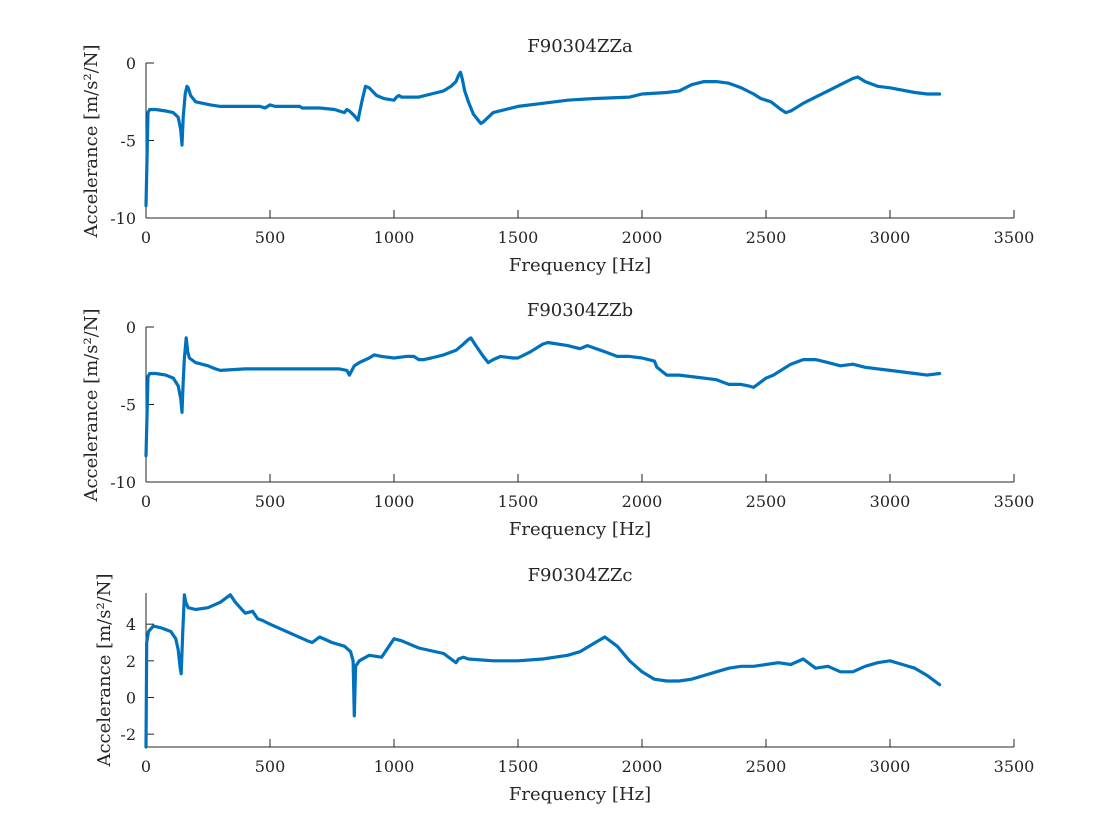  I want to click on chart-title: F90304ZZb, so click(580, 310).